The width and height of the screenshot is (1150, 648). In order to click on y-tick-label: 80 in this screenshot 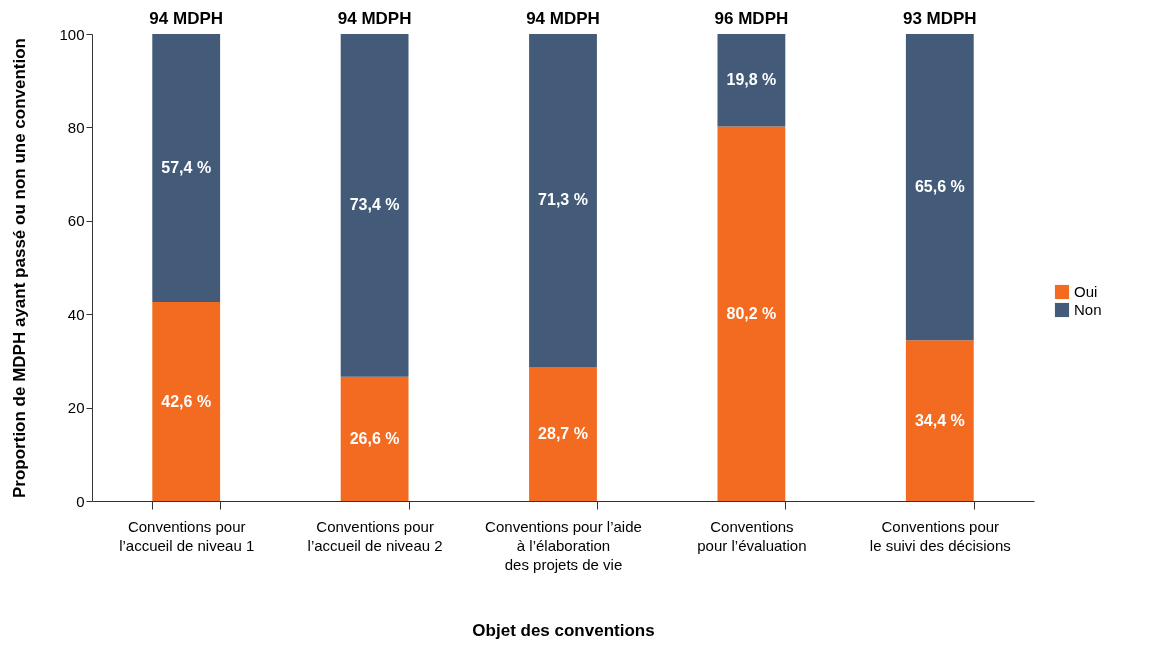, I will do `click(76, 127)`.